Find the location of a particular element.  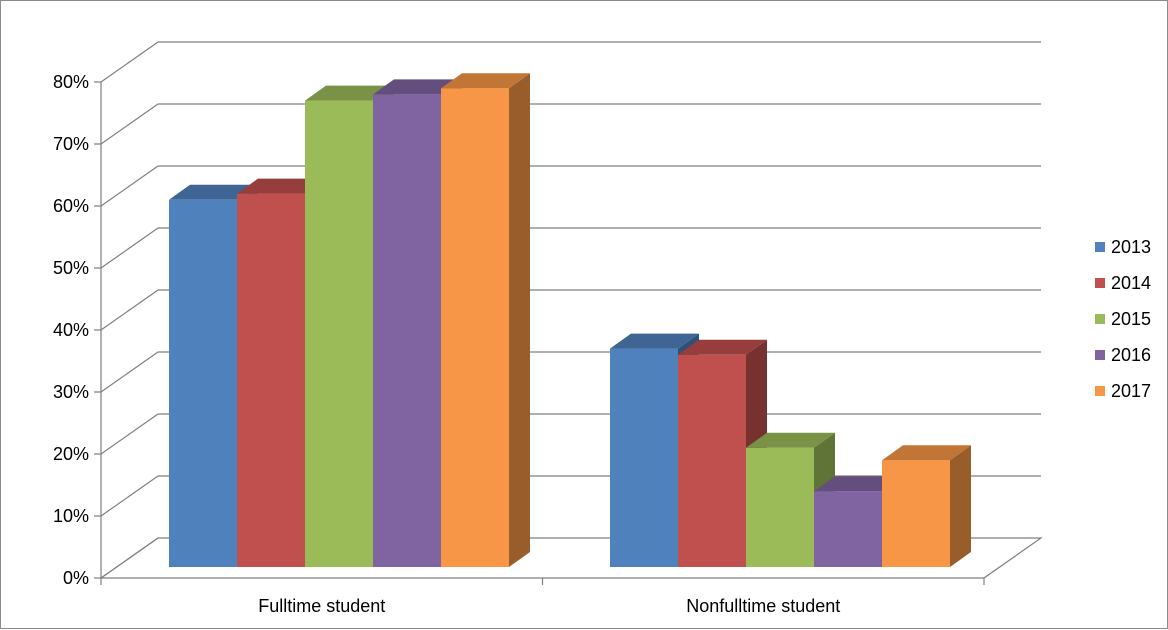

legend-label: 2013 is located at coordinates (1131, 247).